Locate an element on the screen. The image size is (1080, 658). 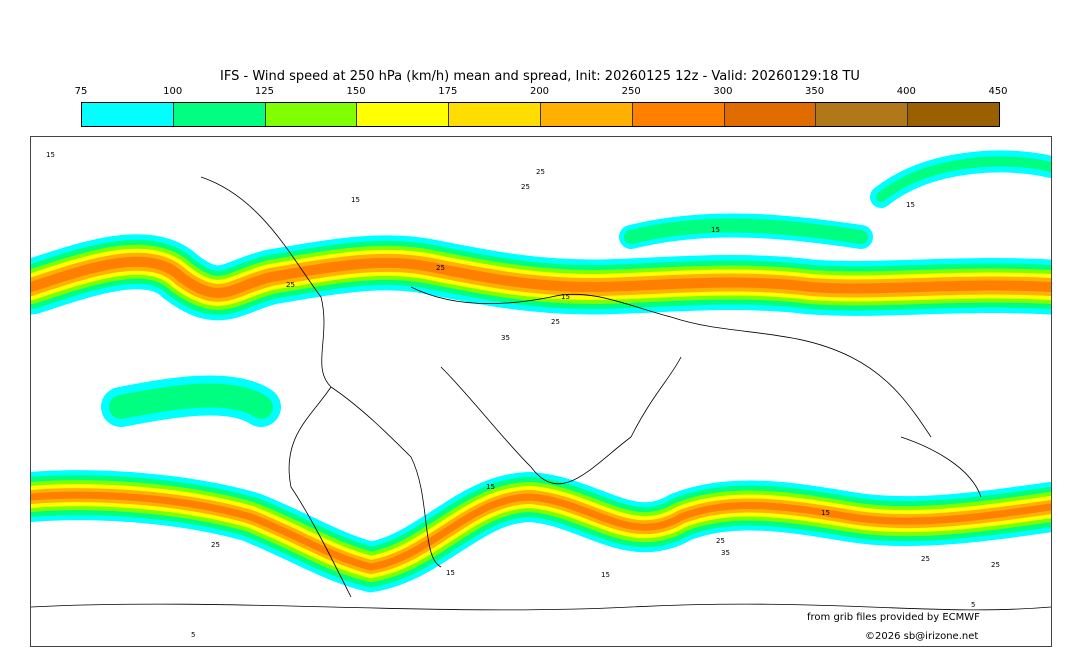
color-legend is located at coordinates (540, 114).